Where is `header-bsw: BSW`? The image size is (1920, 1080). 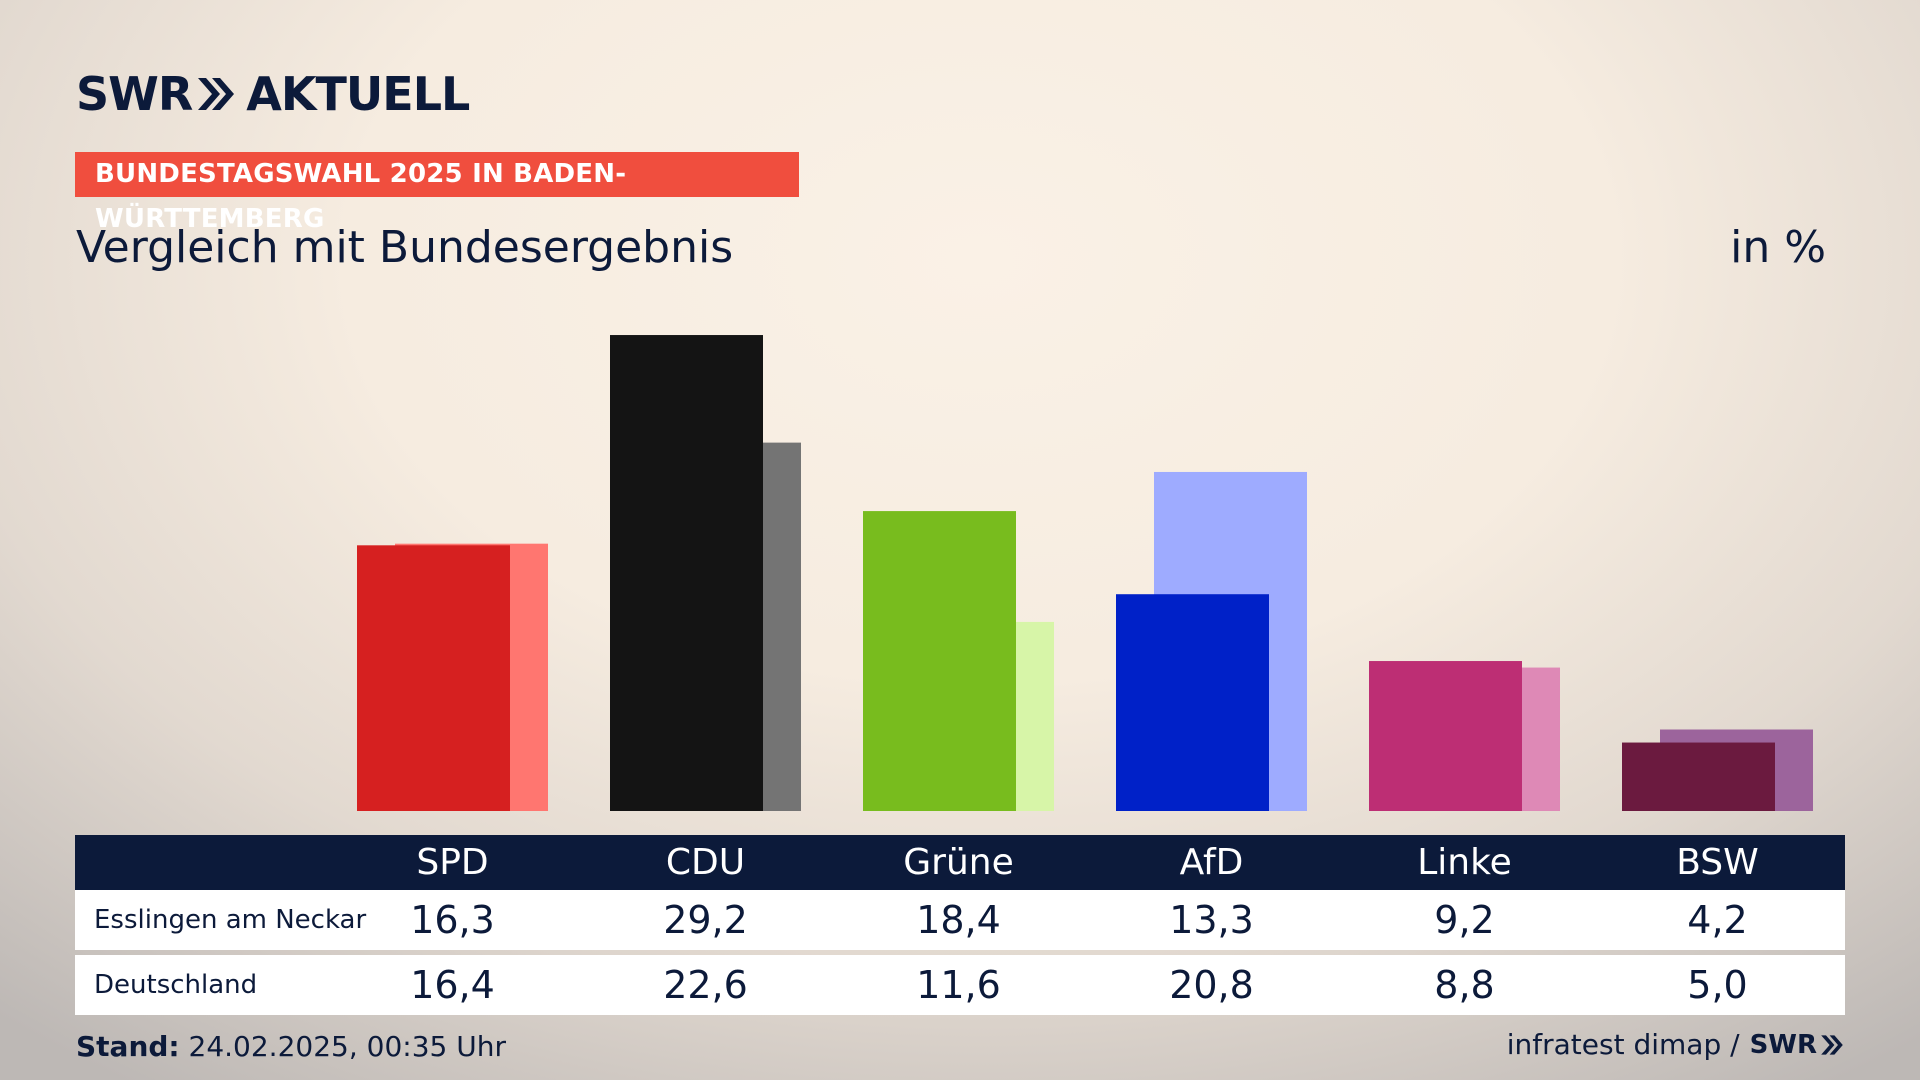
header-bsw: BSW is located at coordinates (1717, 862).